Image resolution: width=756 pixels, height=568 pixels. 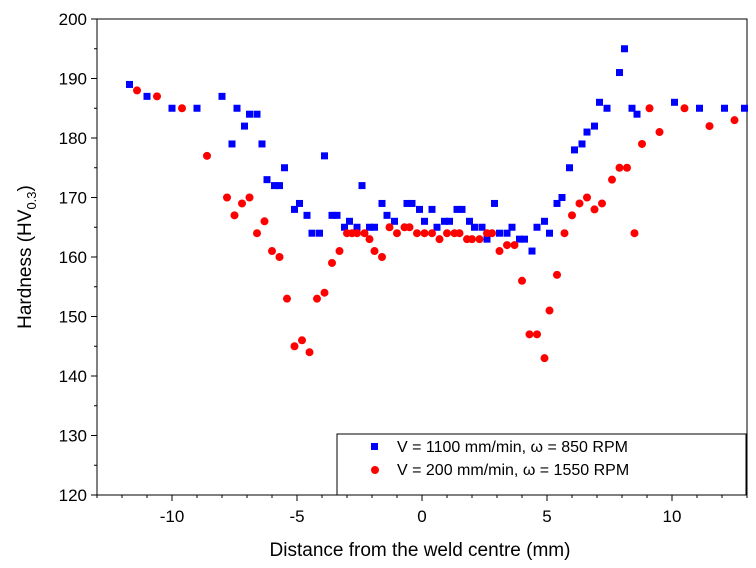 I want to click on x-tick-label: -10, so click(x=172, y=516).